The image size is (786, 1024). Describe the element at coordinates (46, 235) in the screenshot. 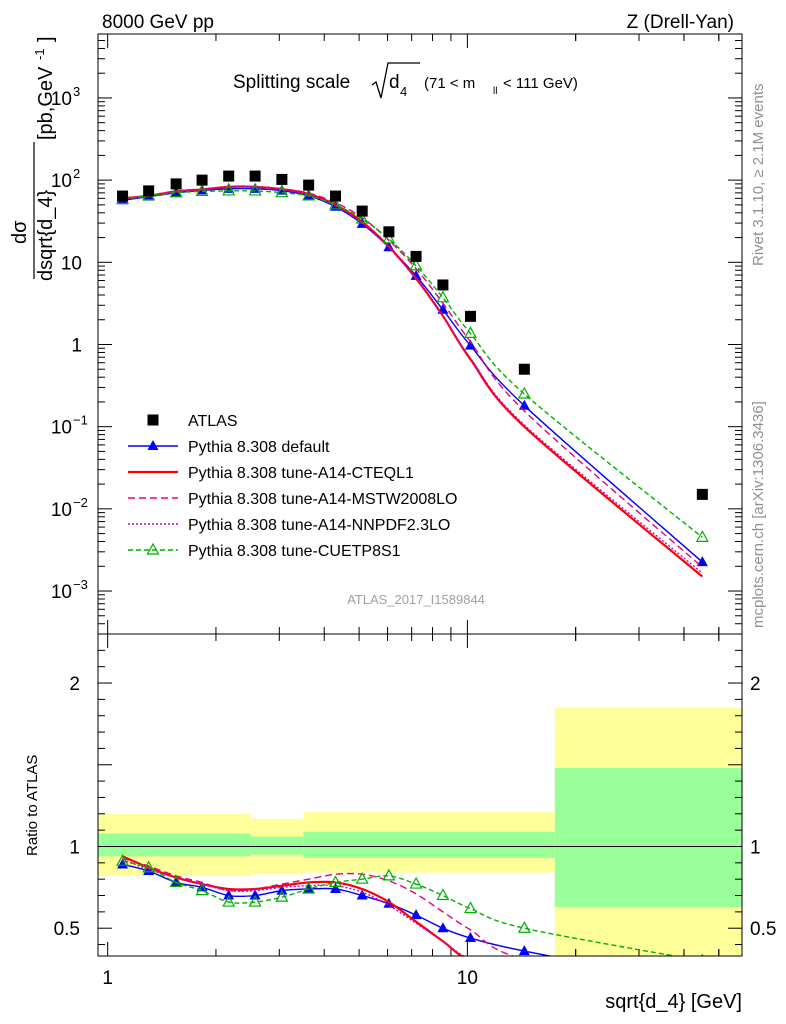

I see `y-label-denominator: dsqrt{d_4}` at that location.